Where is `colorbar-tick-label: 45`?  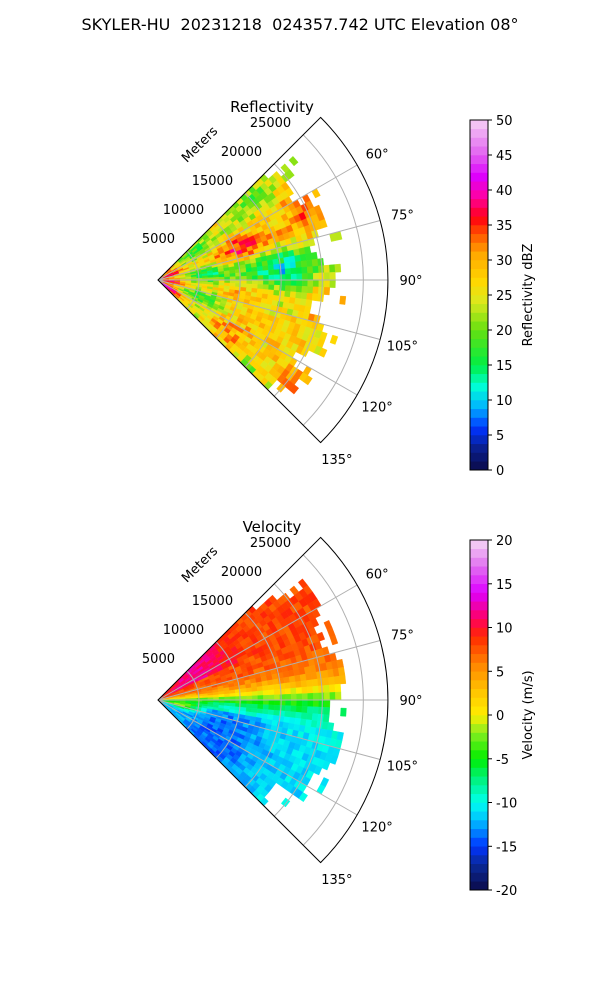 colorbar-tick-label: 45 is located at coordinates (504, 156).